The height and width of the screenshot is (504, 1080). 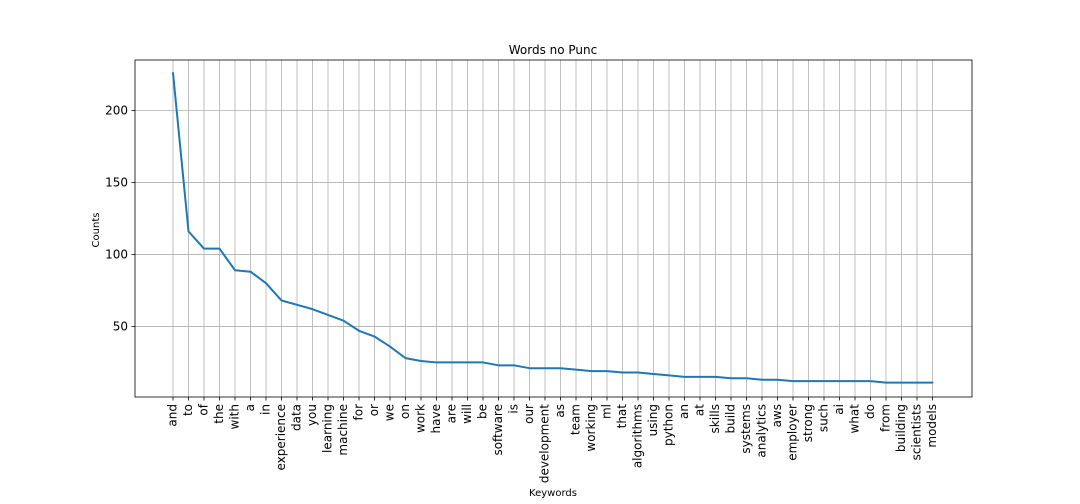 I want to click on x-tick-label: employer, so click(x=793, y=432).